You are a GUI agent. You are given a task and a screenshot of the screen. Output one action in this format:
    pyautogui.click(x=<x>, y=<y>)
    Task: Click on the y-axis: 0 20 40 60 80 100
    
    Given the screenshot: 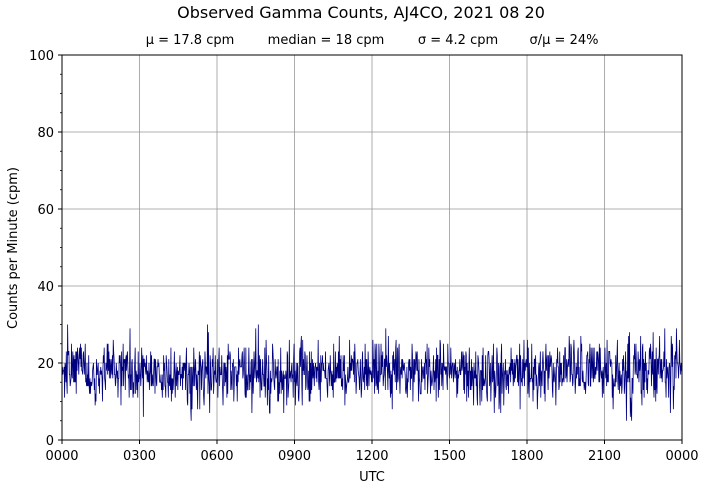 What is the action you would take?
    pyautogui.click(x=45, y=249)
    